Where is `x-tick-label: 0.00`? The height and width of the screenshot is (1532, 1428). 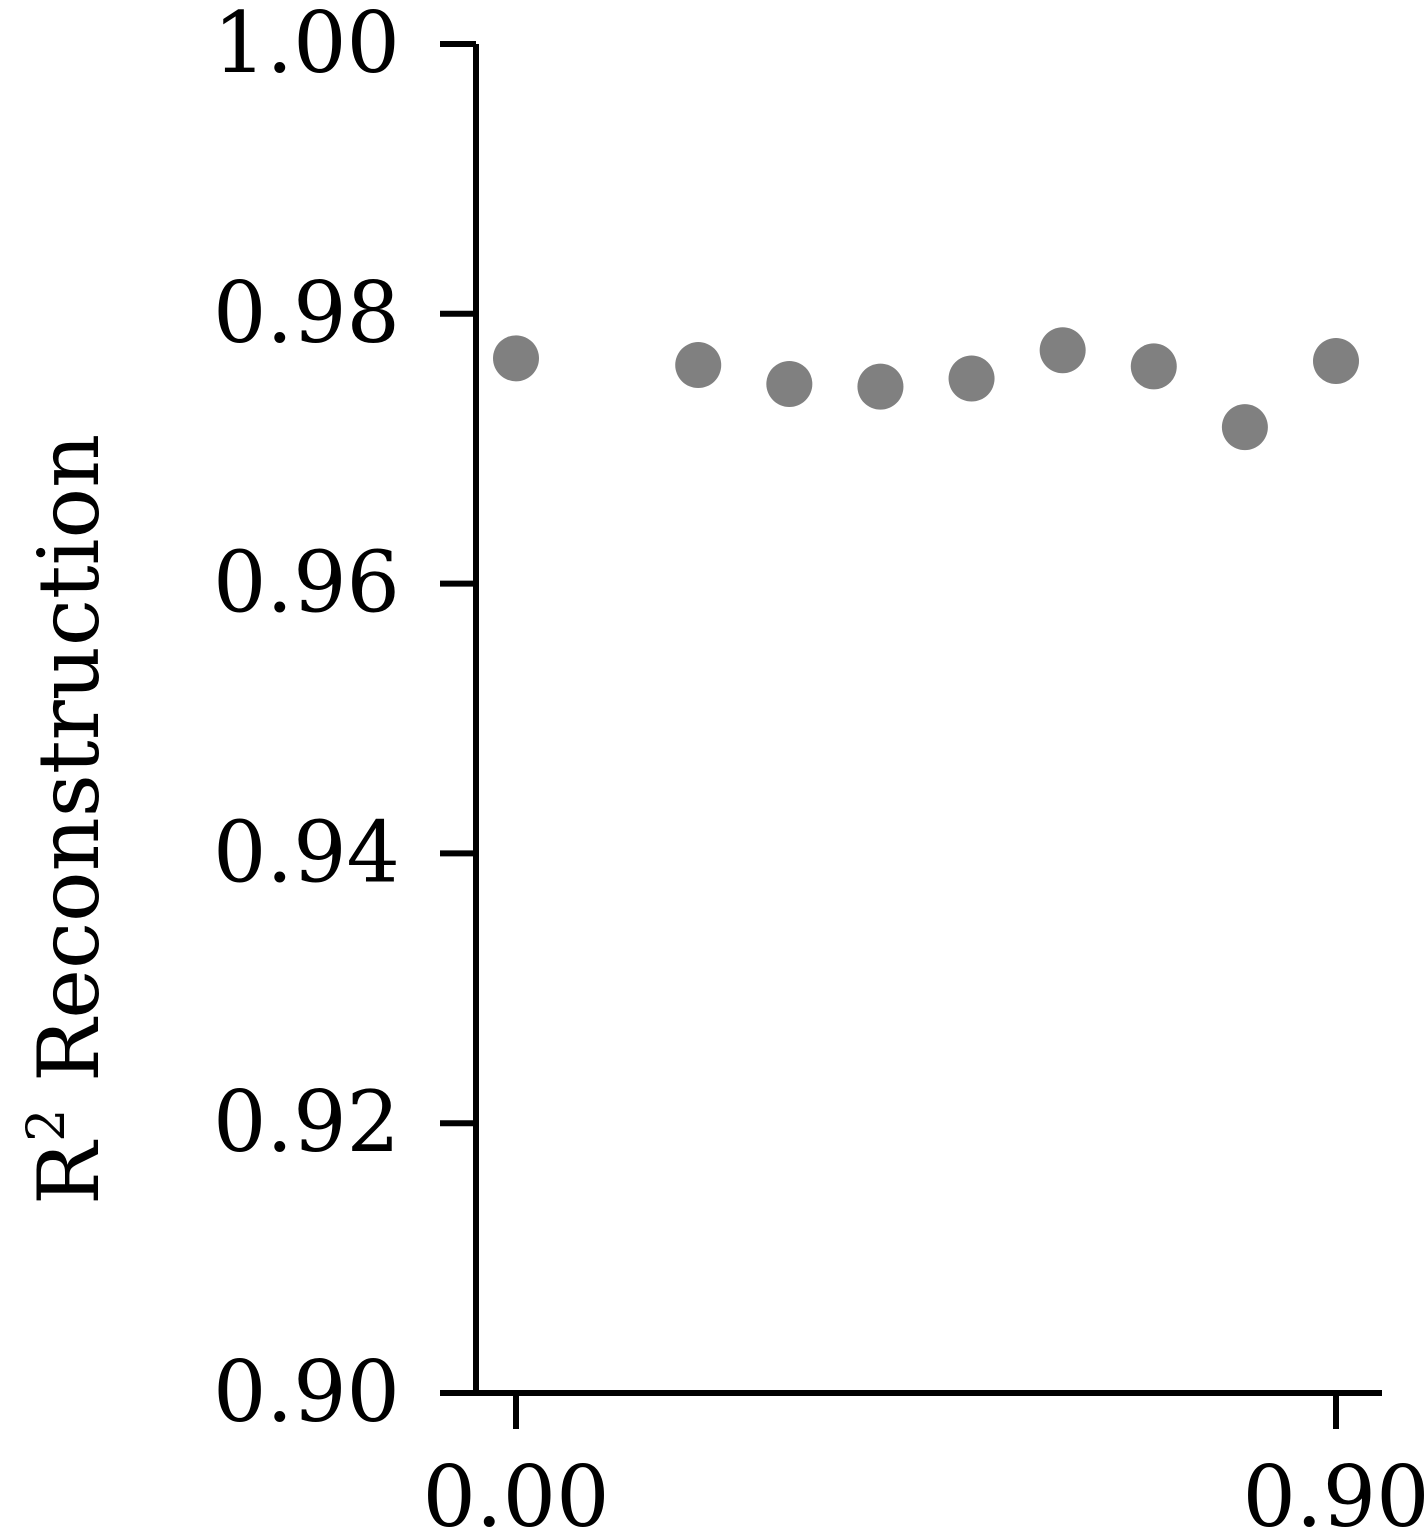
x-tick-label: 0.00 is located at coordinates (515, 1490).